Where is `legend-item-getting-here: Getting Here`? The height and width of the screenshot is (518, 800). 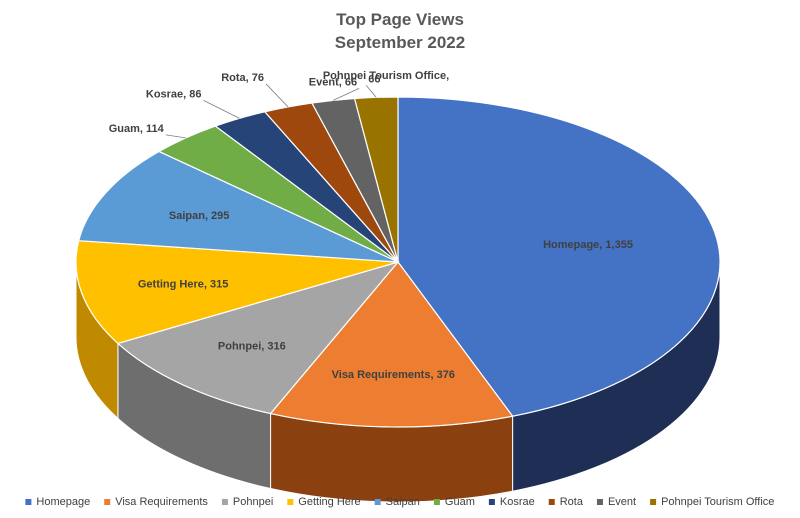
legend-item-getting-here: Getting Here is located at coordinates (324, 502).